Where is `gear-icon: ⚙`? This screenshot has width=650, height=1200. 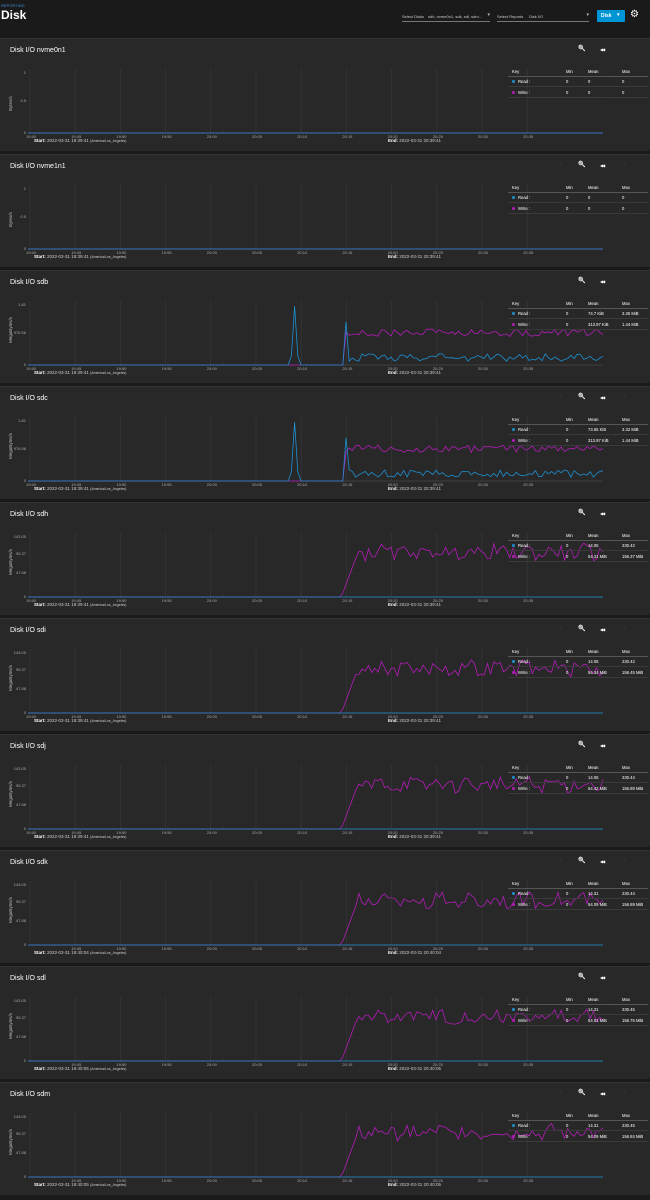
gear-icon: ⚙ is located at coordinates (634, 14).